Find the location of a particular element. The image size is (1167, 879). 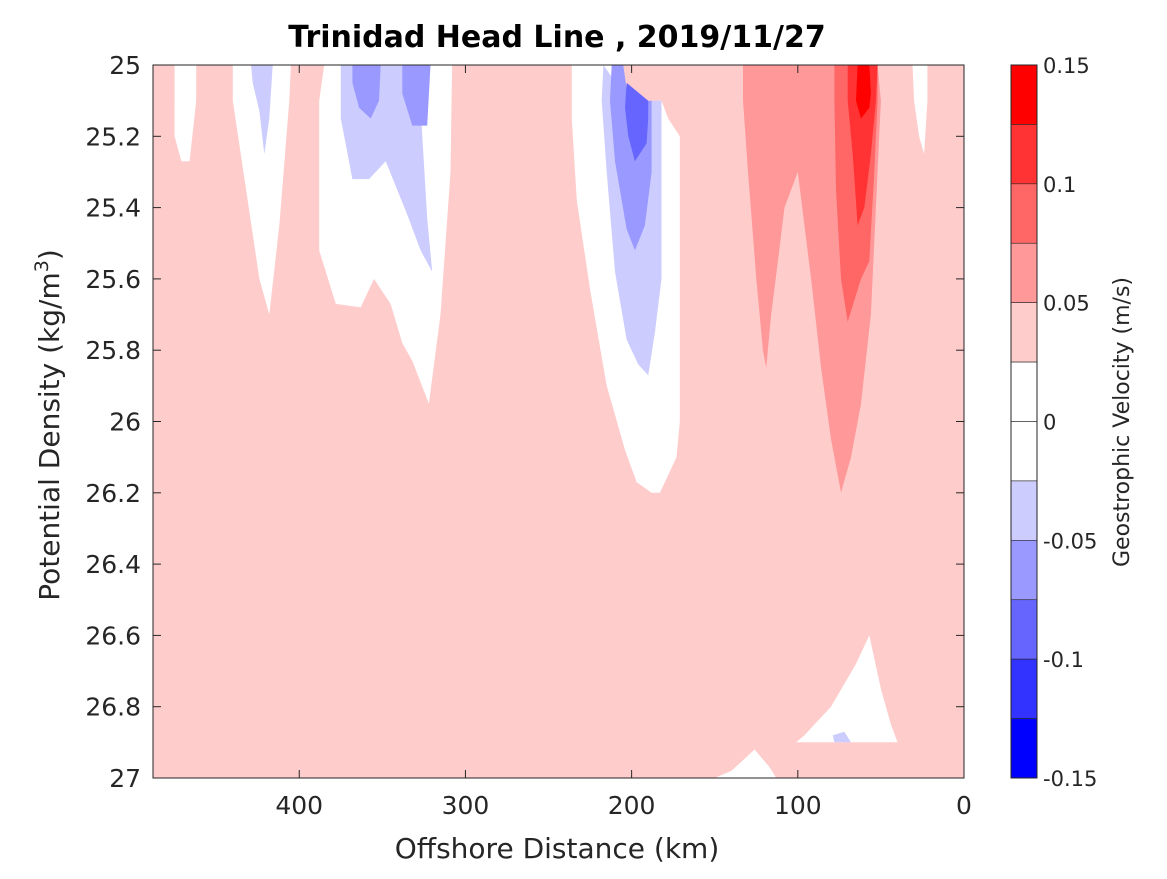

y-axis-label-superscript: 3 is located at coordinates (42, 266).